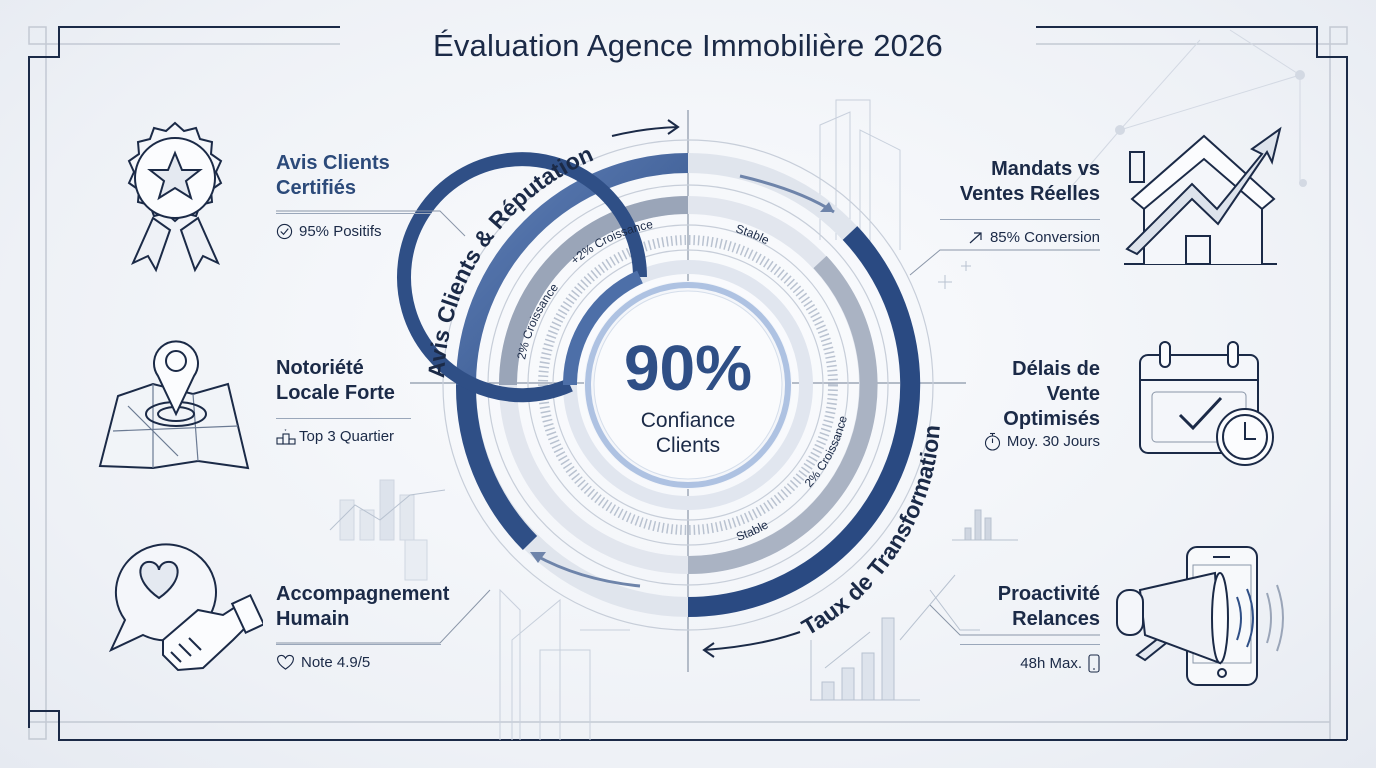 This screenshot has height=768, width=1376. What do you see at coordinates (284, 231) in the screenshot?
I see `check-circle-icon` at bounding box center [284, 231].